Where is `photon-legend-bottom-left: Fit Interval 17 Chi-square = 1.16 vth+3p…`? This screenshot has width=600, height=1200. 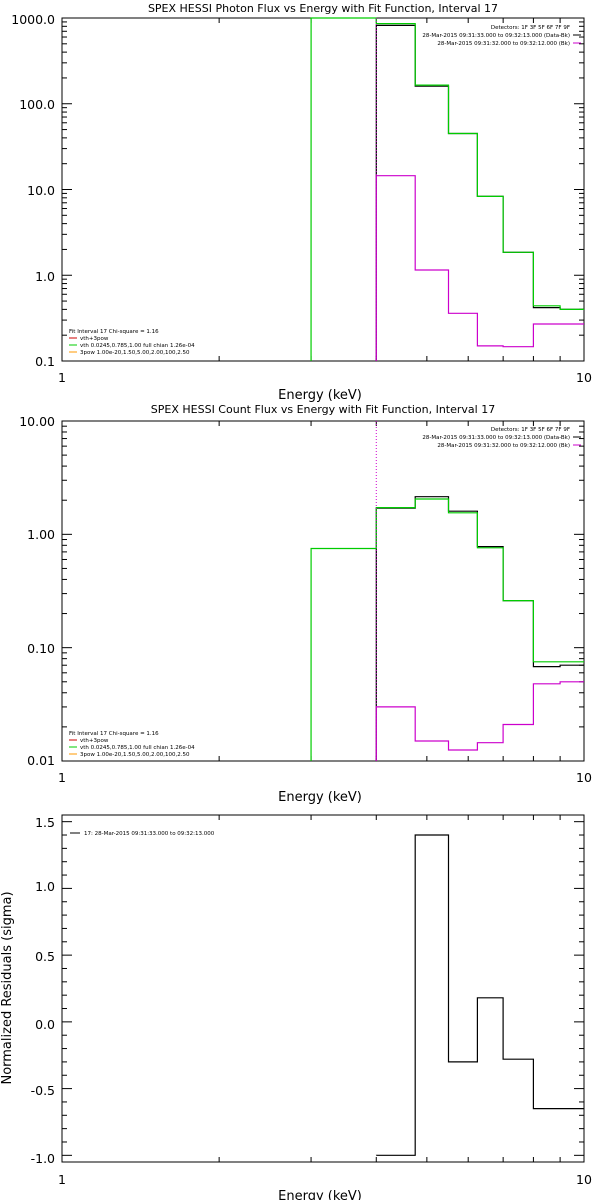
photon-legend-bottom-left: Fit Interval 17 Chi-square = 1.16 vth+3p… is located at coordinates (132, 342).